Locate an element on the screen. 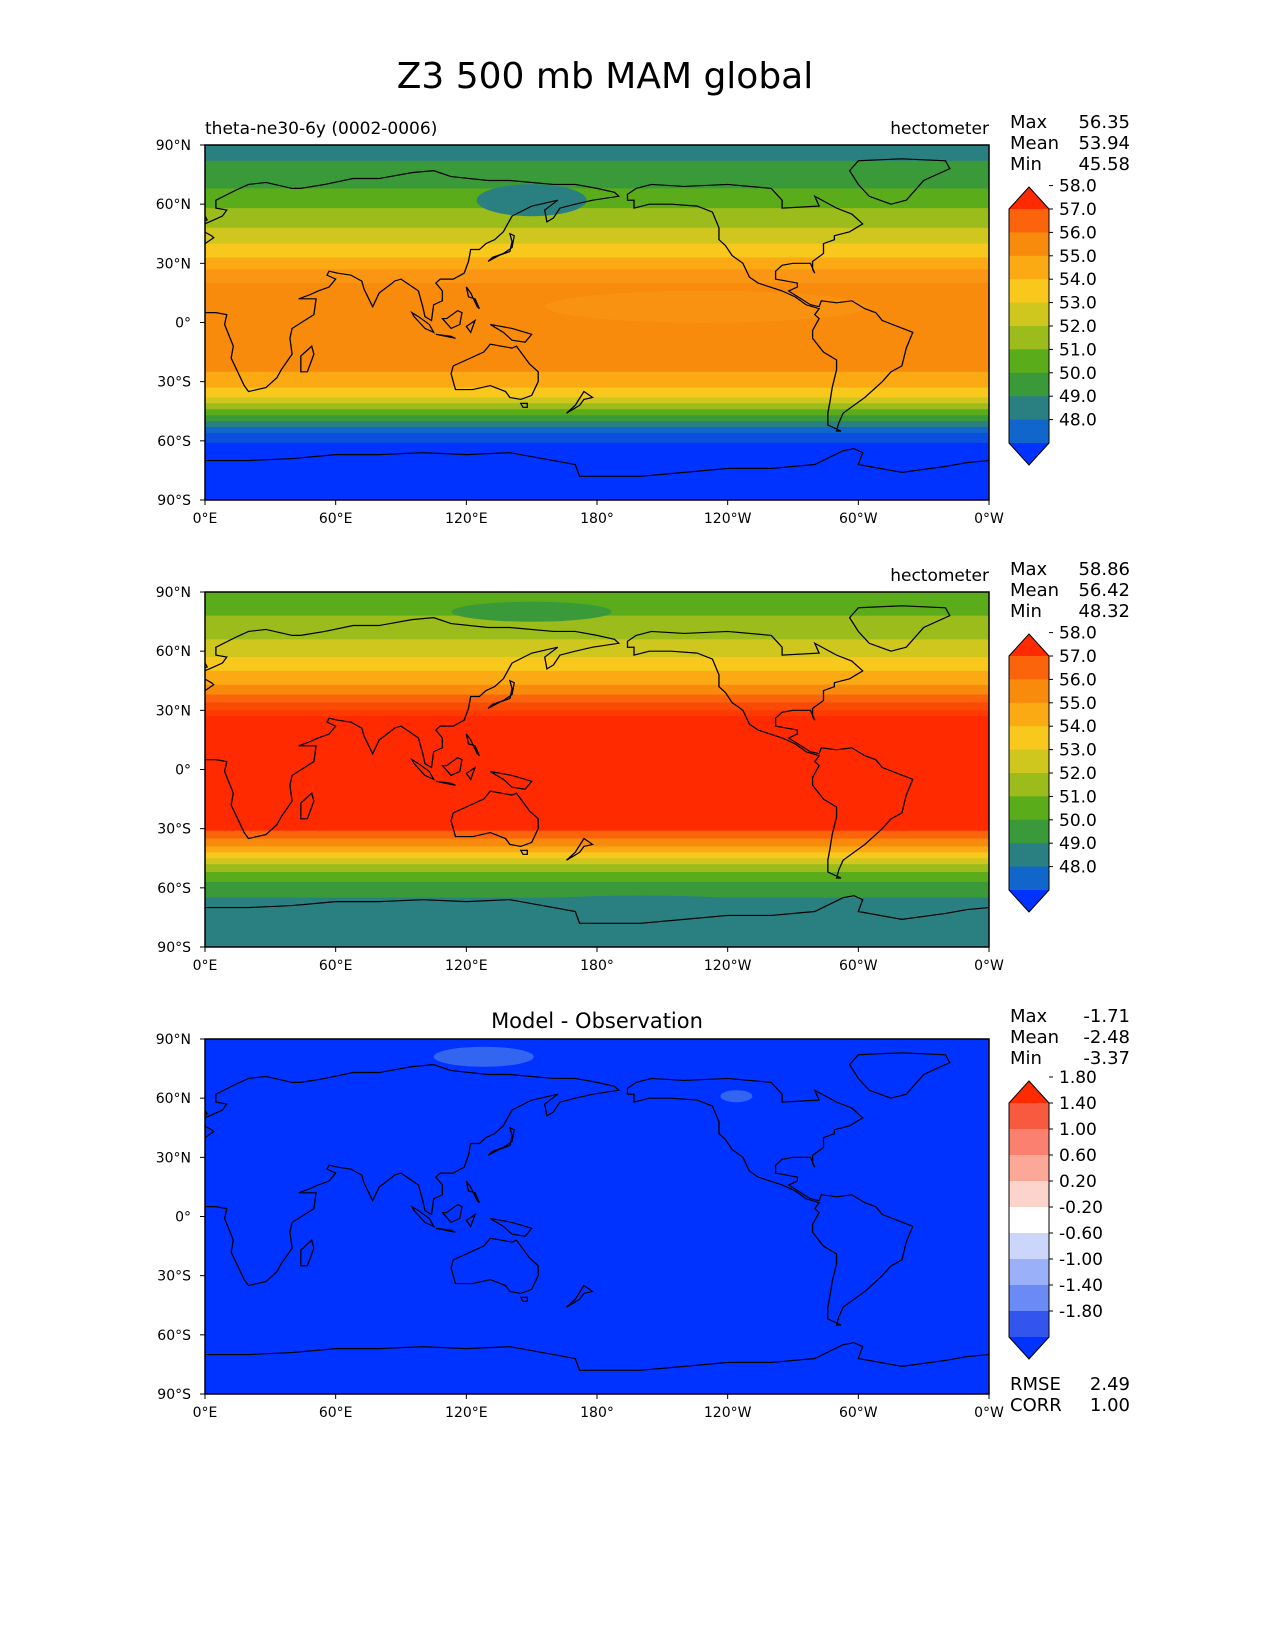 The width and height of the screenshot is (1275, 1650). colorbar-level: 58.0 is located at coordinates (1078, 634).